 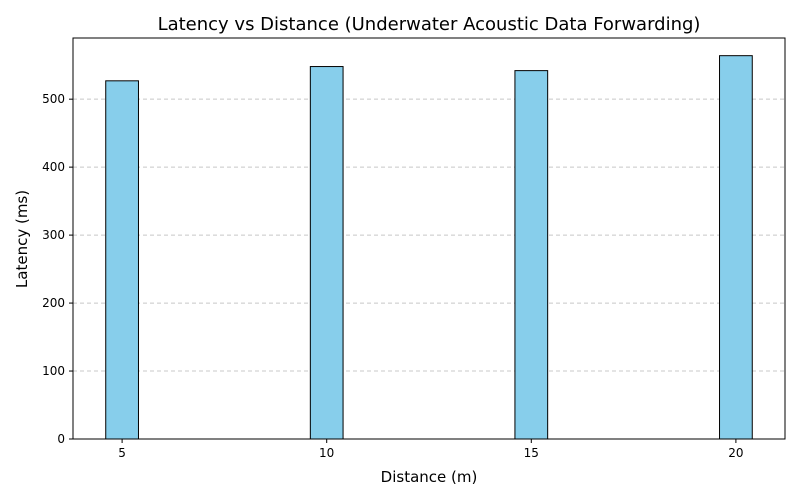 What do you see at coordinates (429, 477) in the screenshot?
I see `x-axis-label: Distance (m)` at bounding box center [429, 477].